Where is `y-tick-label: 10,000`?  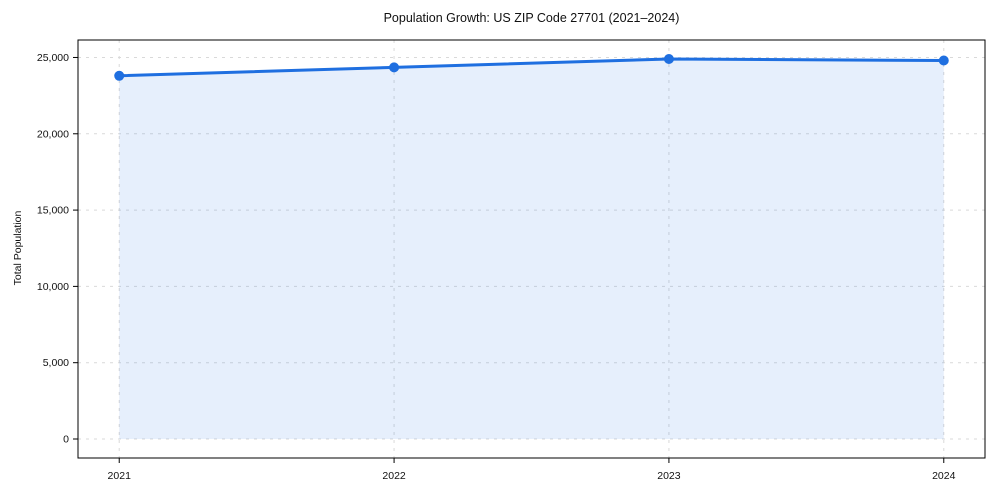 y-tick-label: 10,000 is located at coordinates (53, 287).